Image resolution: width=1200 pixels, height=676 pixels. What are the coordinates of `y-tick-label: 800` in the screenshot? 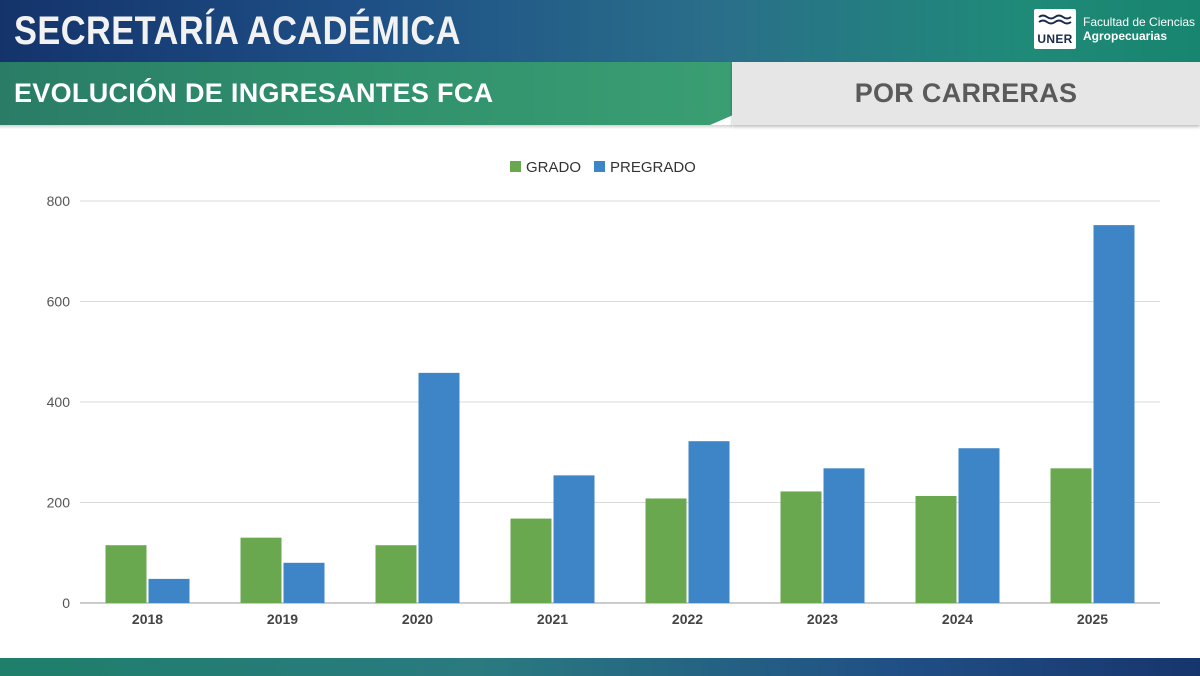 It's located at (59, 201).